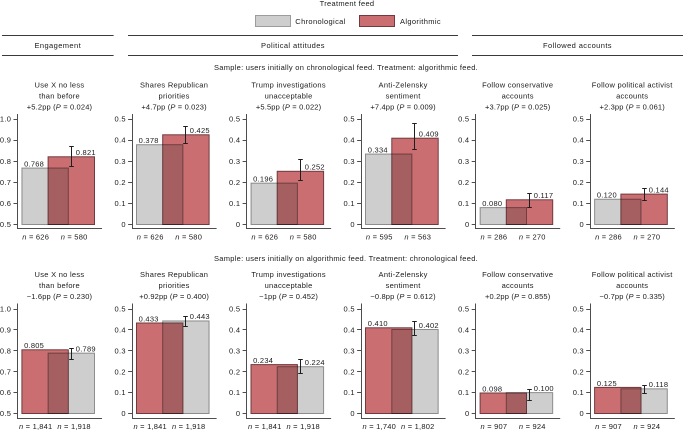 The image size is (685, 431). Describe the element at coordinates (659, 189) in the screenshot. I see `svg-text: 0.144` at that location.